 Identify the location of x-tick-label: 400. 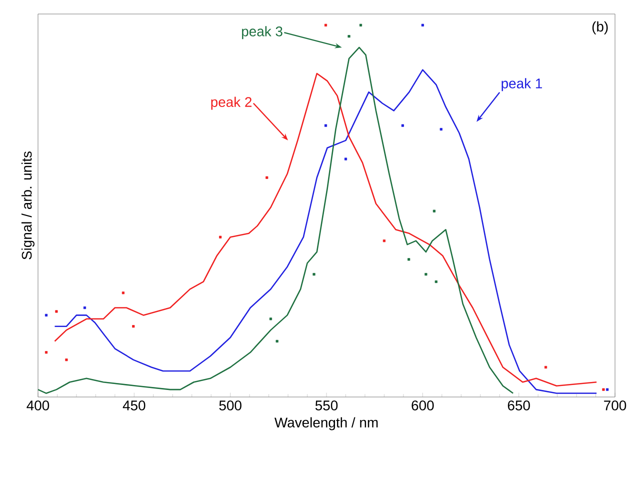
(38, 405).